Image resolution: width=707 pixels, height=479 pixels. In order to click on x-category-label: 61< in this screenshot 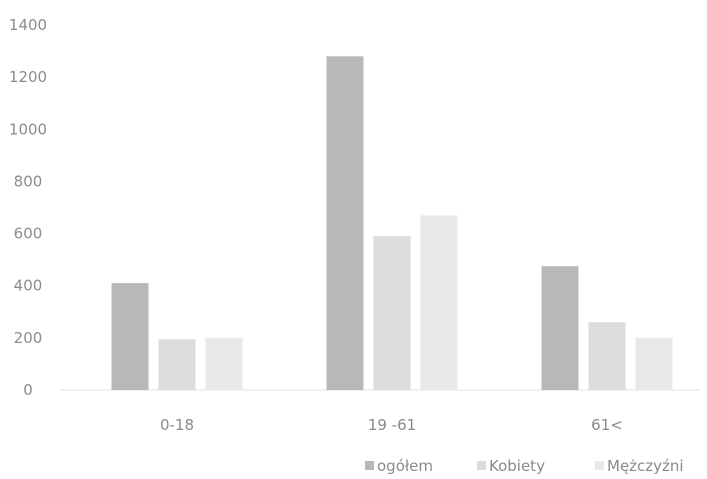, I will do `click(607, 425)`.